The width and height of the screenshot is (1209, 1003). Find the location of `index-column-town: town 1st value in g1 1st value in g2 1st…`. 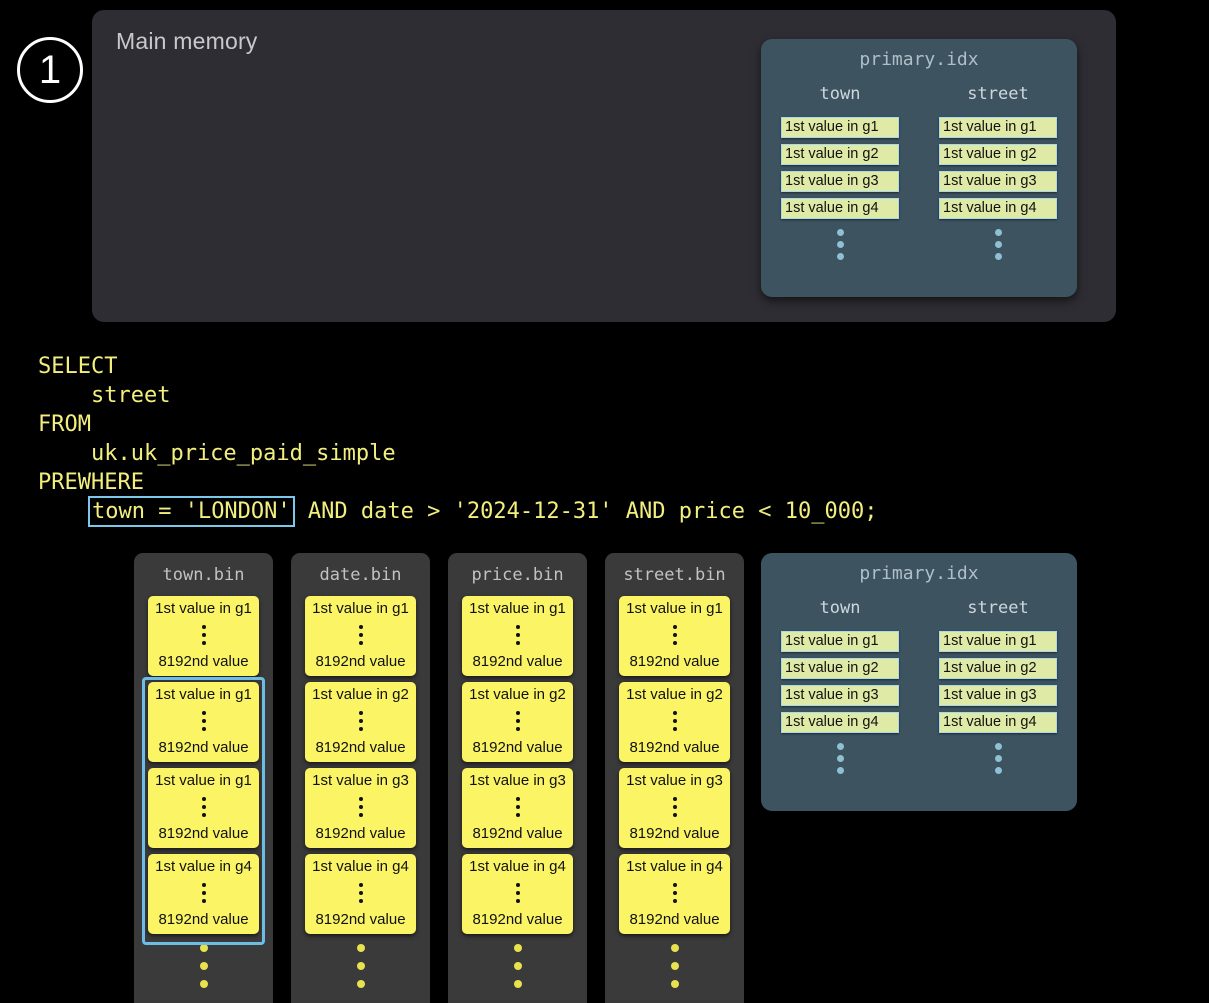

index-column-town: town 1st value in g1 1st value in g2 1st… is located at coordinates (840, 686).